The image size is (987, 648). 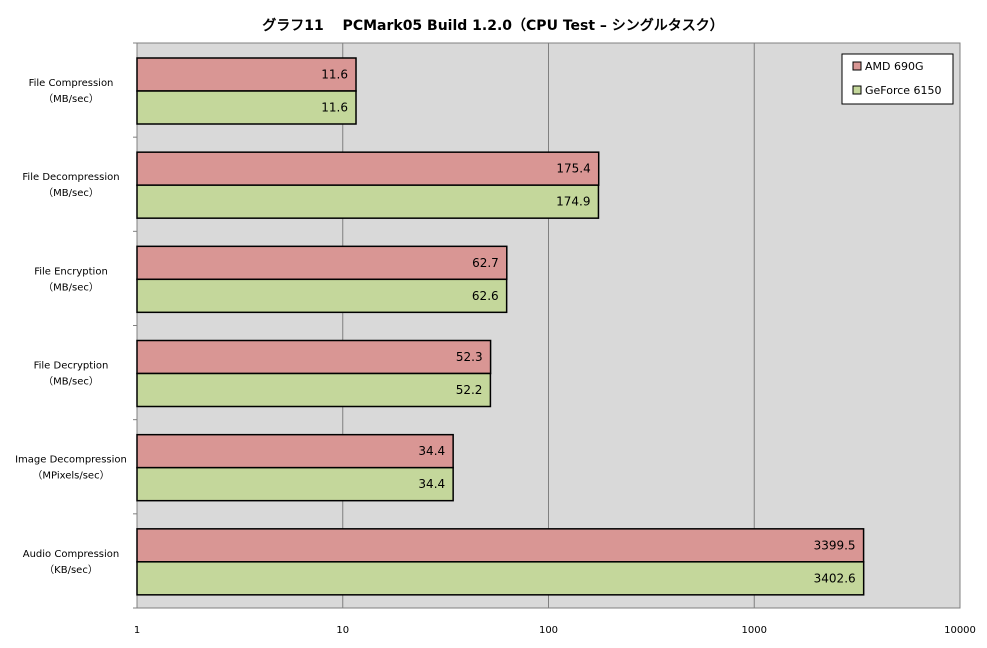 What do you see at coordinates (70, 177) in the screenshot?
I see `category-label: File Decompression` at bounding box center [70, 177].